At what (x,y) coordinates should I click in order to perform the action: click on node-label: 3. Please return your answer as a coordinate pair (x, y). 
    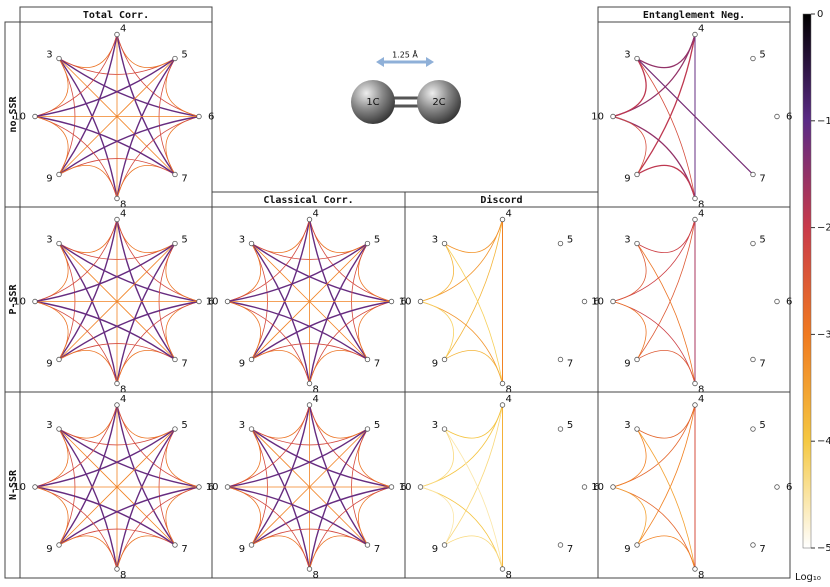
    Looking at the image, I should click on (627, 425).